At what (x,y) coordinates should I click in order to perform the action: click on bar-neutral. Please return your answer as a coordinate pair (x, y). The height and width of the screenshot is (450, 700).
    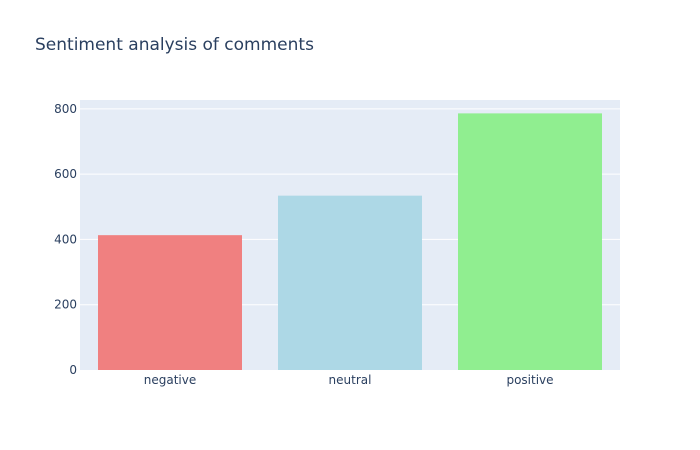
    Looking at the image, I should click on (350, 282).